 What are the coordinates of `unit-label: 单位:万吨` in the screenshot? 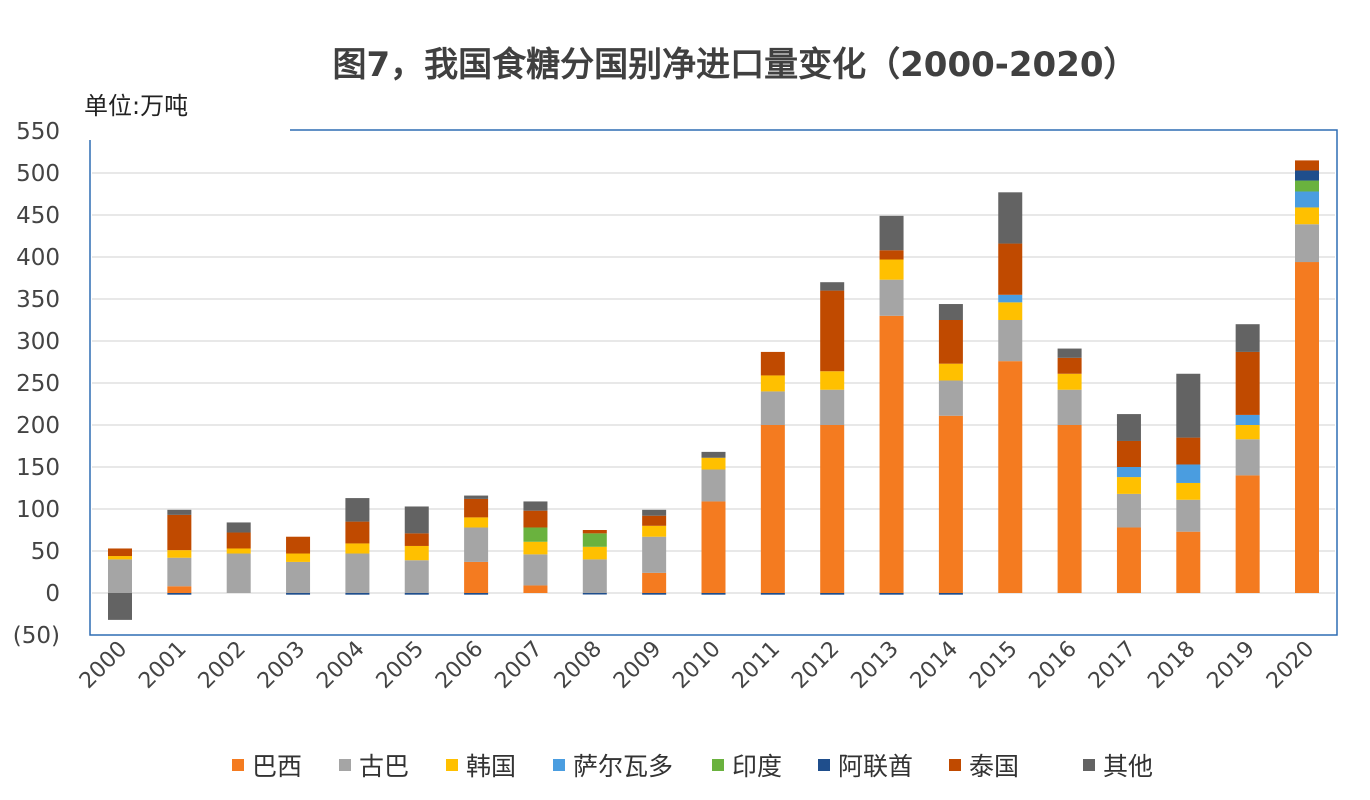 It's located at (136, 106).